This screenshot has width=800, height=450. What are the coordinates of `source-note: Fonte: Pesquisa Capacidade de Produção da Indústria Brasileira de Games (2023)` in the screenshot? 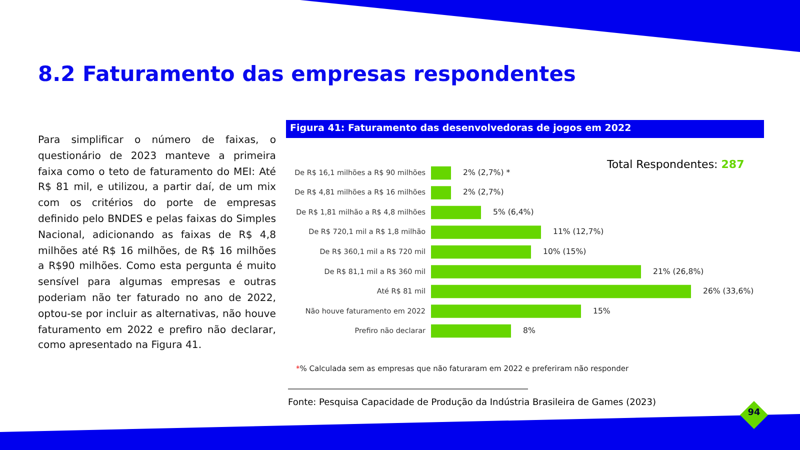 It's located at (472, 403).